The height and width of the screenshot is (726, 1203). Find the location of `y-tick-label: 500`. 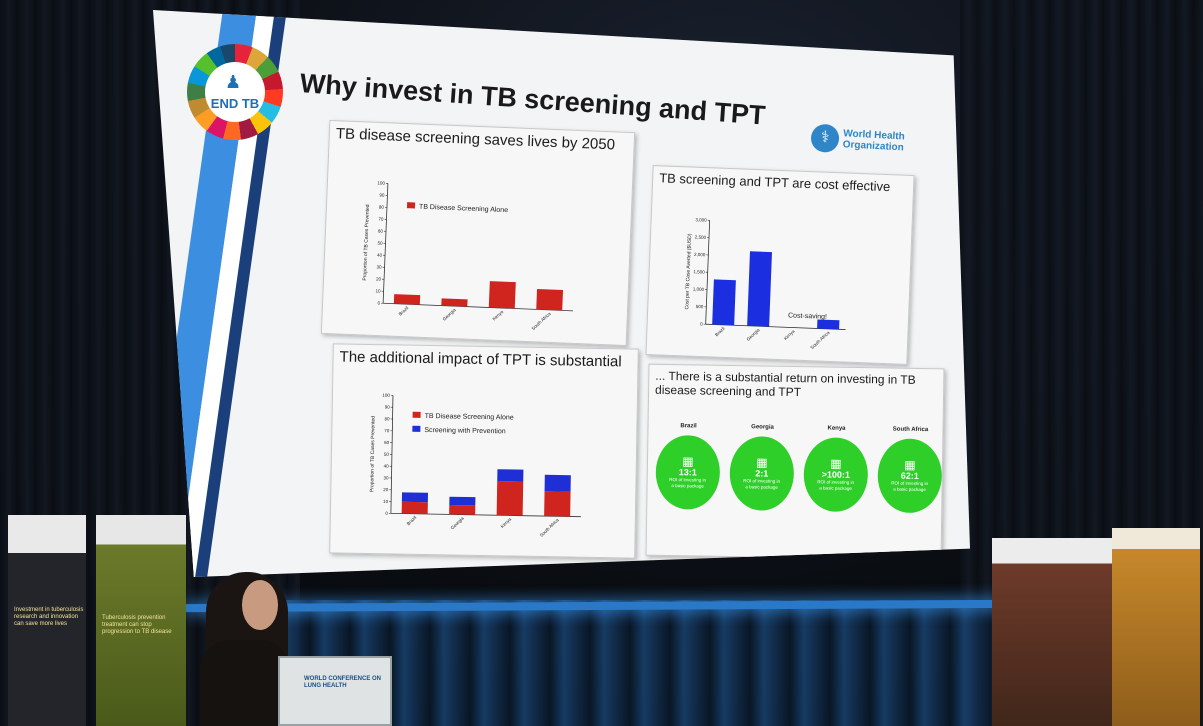

y-tick-label: 500 is located at coordinates (700, 306).